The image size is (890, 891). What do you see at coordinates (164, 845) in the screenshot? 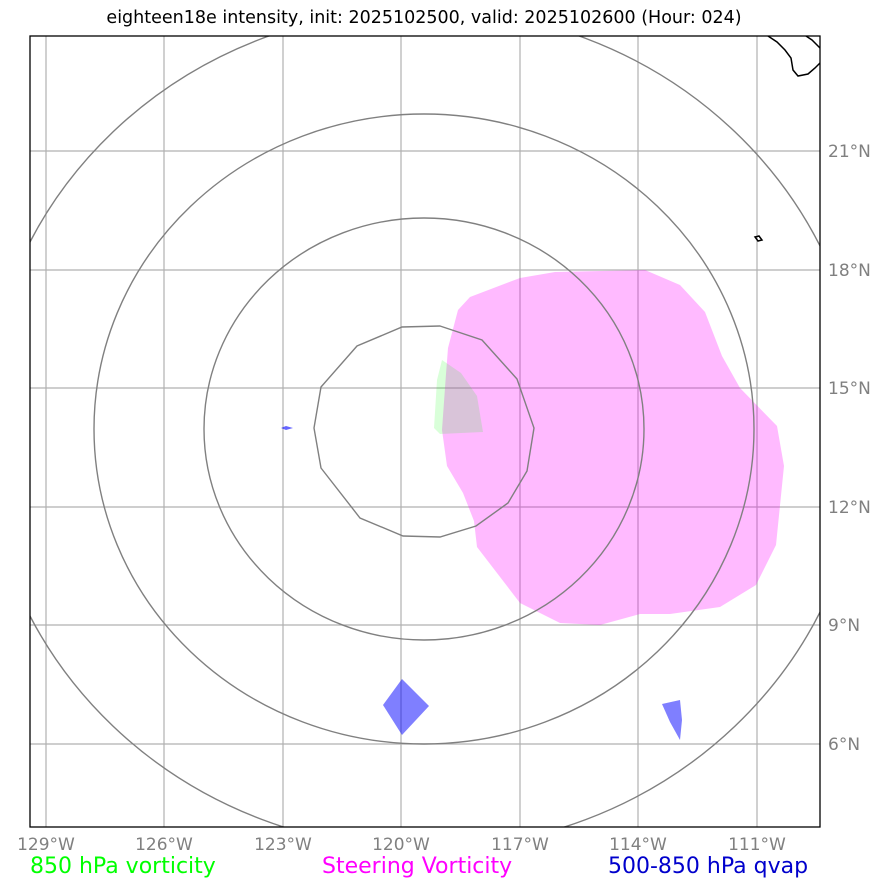
I see `lon-tick-label: 126°W` at bounding box center [164, 845].